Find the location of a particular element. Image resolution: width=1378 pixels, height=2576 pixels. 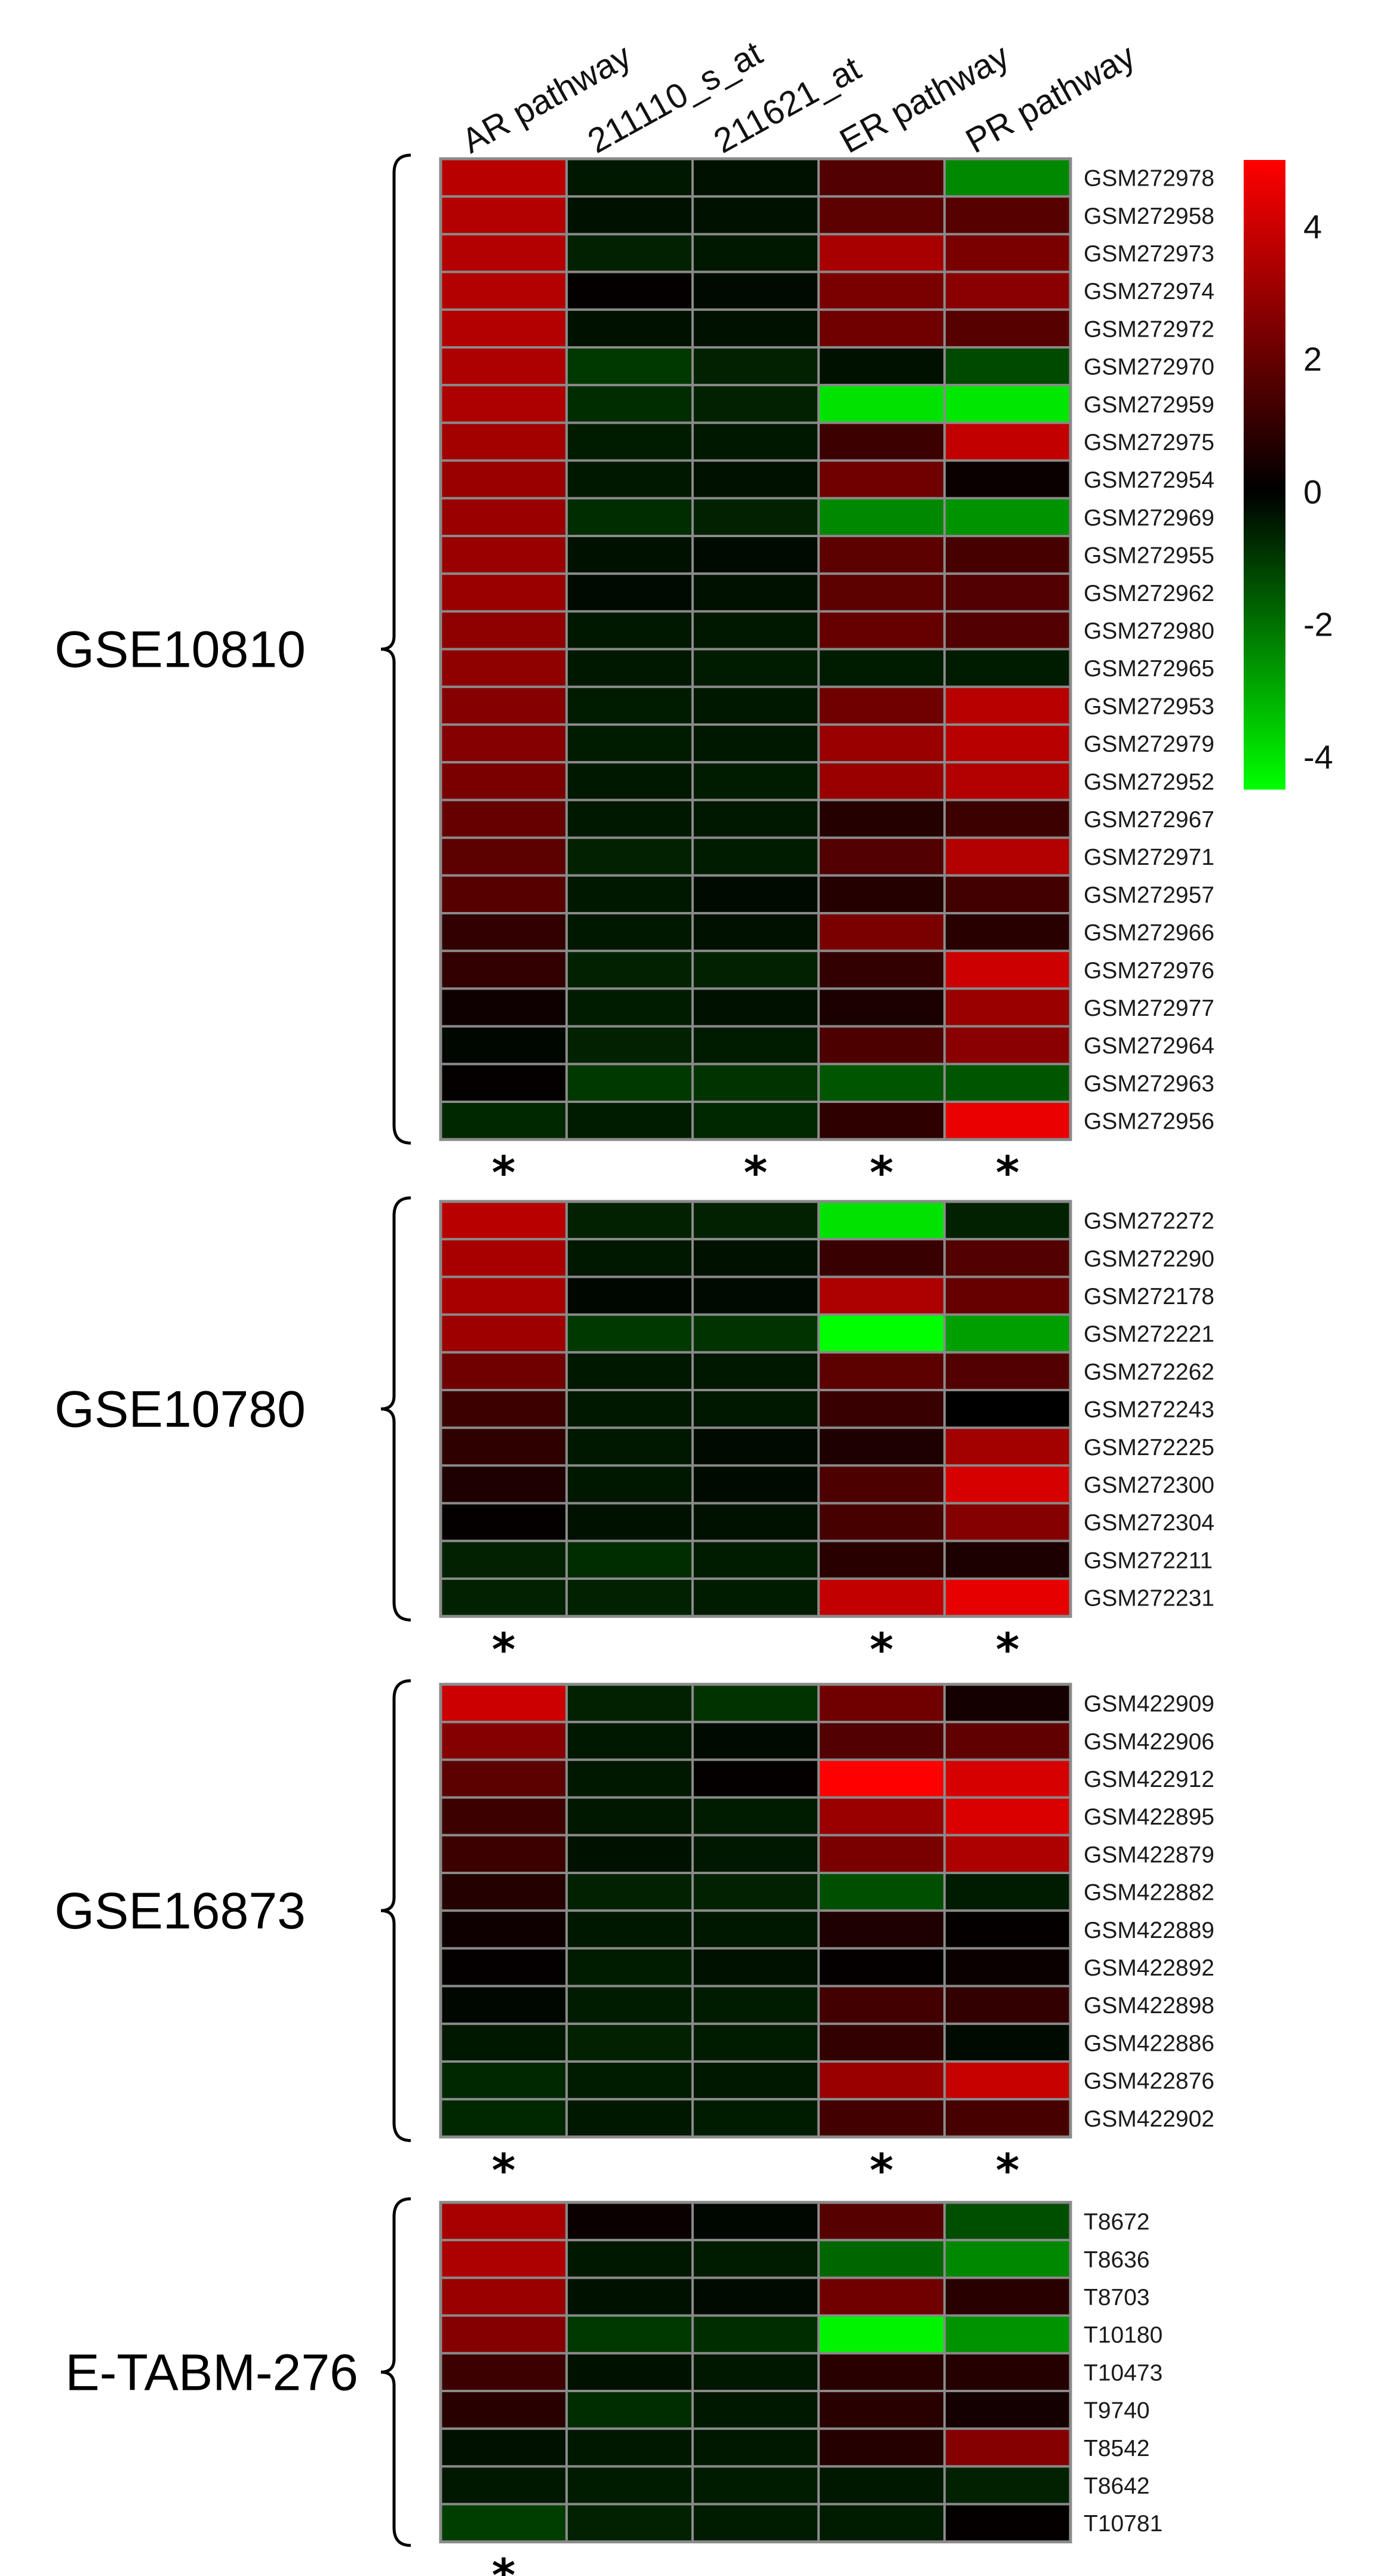

sample-label: GSM422876 is located at coordinates (1149, 2081).